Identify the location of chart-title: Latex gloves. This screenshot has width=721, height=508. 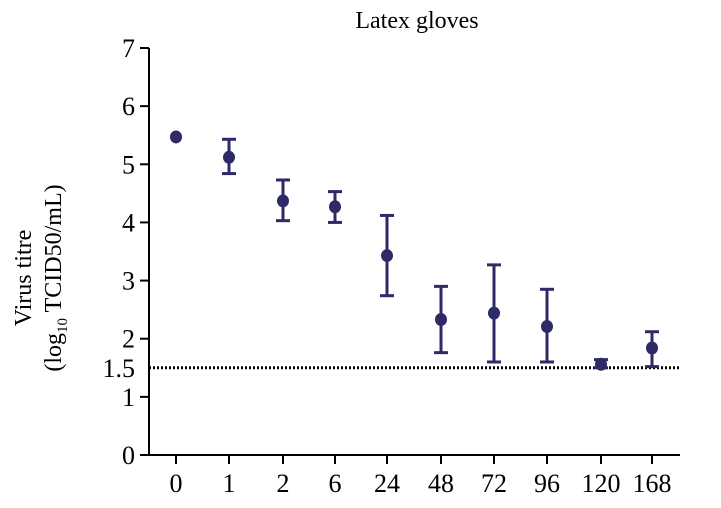
(416, 21).